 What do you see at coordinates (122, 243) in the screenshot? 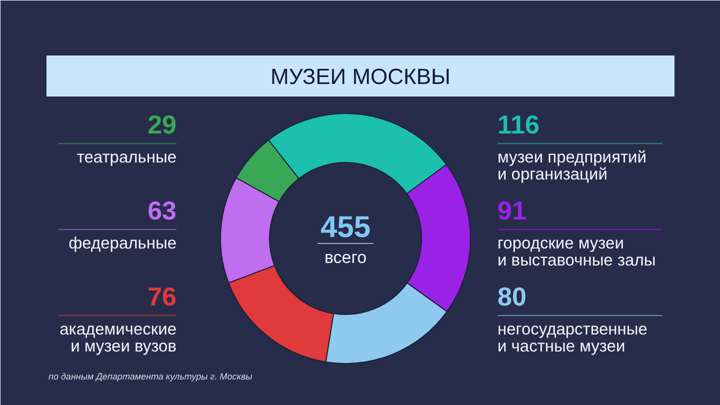
I see `slice-label: федеральные` at bounding box center [122, 243].